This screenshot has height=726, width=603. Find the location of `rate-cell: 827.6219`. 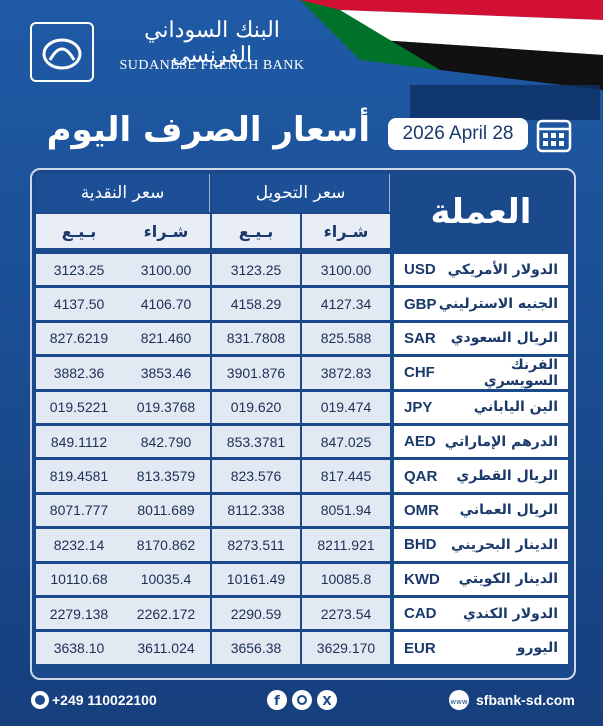

rate-cell: 827.6219 is located at coordinates (79, 338).